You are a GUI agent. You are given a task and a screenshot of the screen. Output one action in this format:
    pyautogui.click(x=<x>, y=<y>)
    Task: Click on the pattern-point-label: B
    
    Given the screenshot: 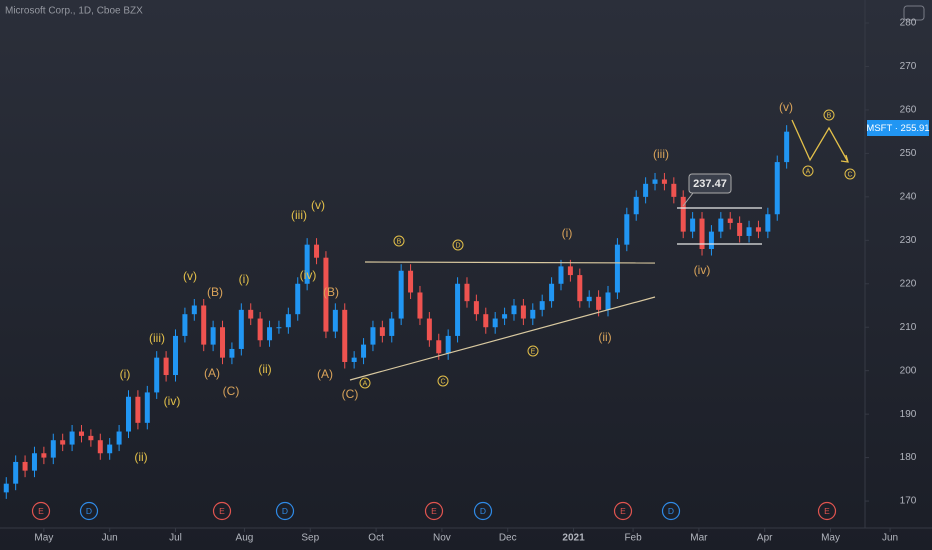 What is the action you would take?
    pyautogui.click(x=829, y=115)
    